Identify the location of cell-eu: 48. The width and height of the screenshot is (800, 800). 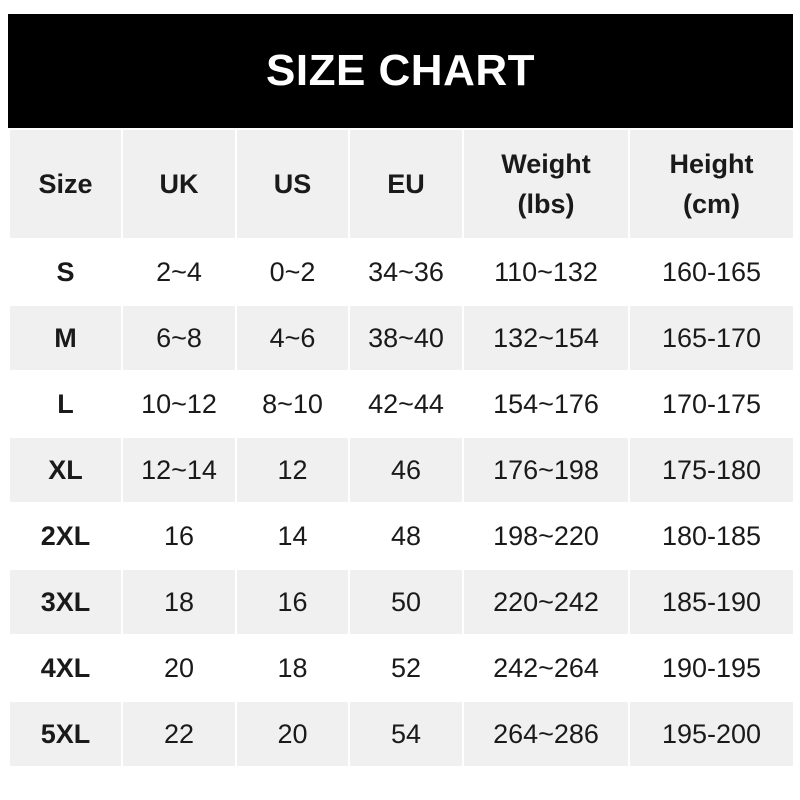
(406, 536).